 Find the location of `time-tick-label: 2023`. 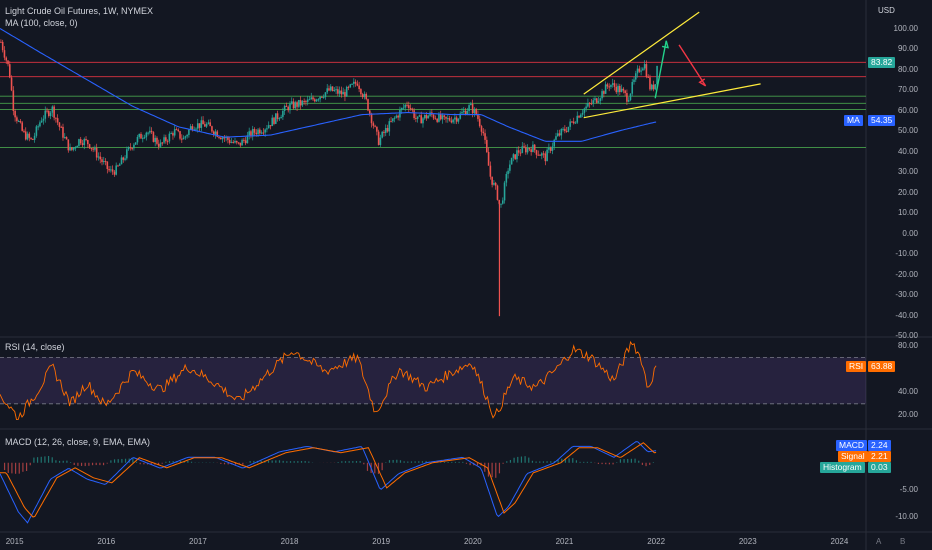

time-tick-label: 2023 is located at coordinates (747, 541).